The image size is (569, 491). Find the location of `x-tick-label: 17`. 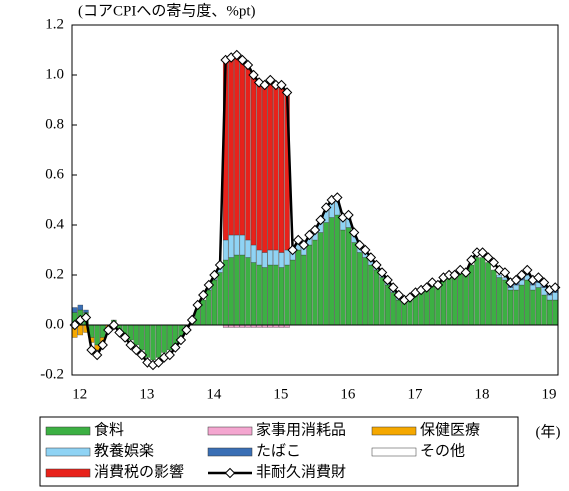

x-tick-label: 17 is located at coordinates (415, 394).